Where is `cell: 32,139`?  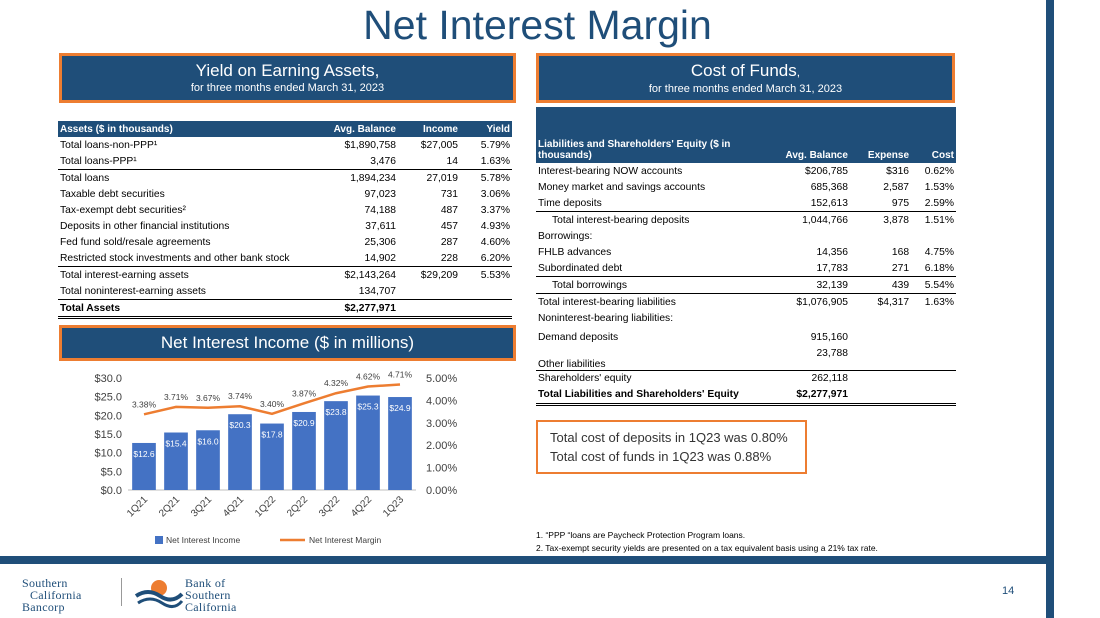 cell: 32,139 is located at coordinates (805, 285).